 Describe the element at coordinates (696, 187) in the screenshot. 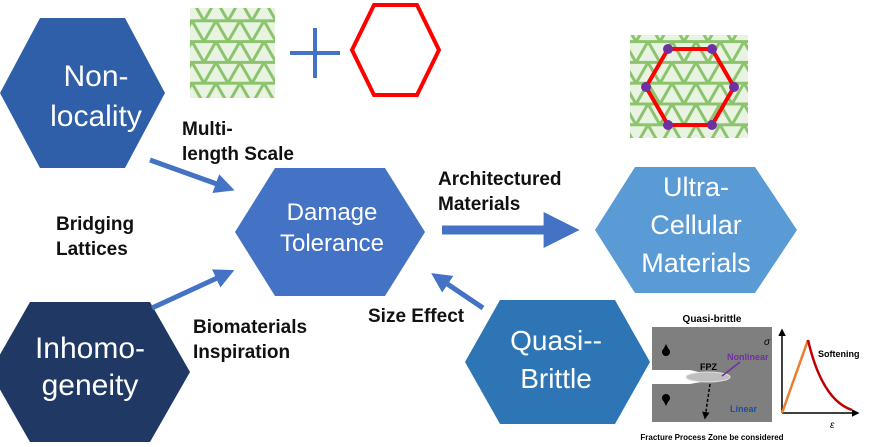

I see `ultra-cellular-line1: Ultra-` at that location.